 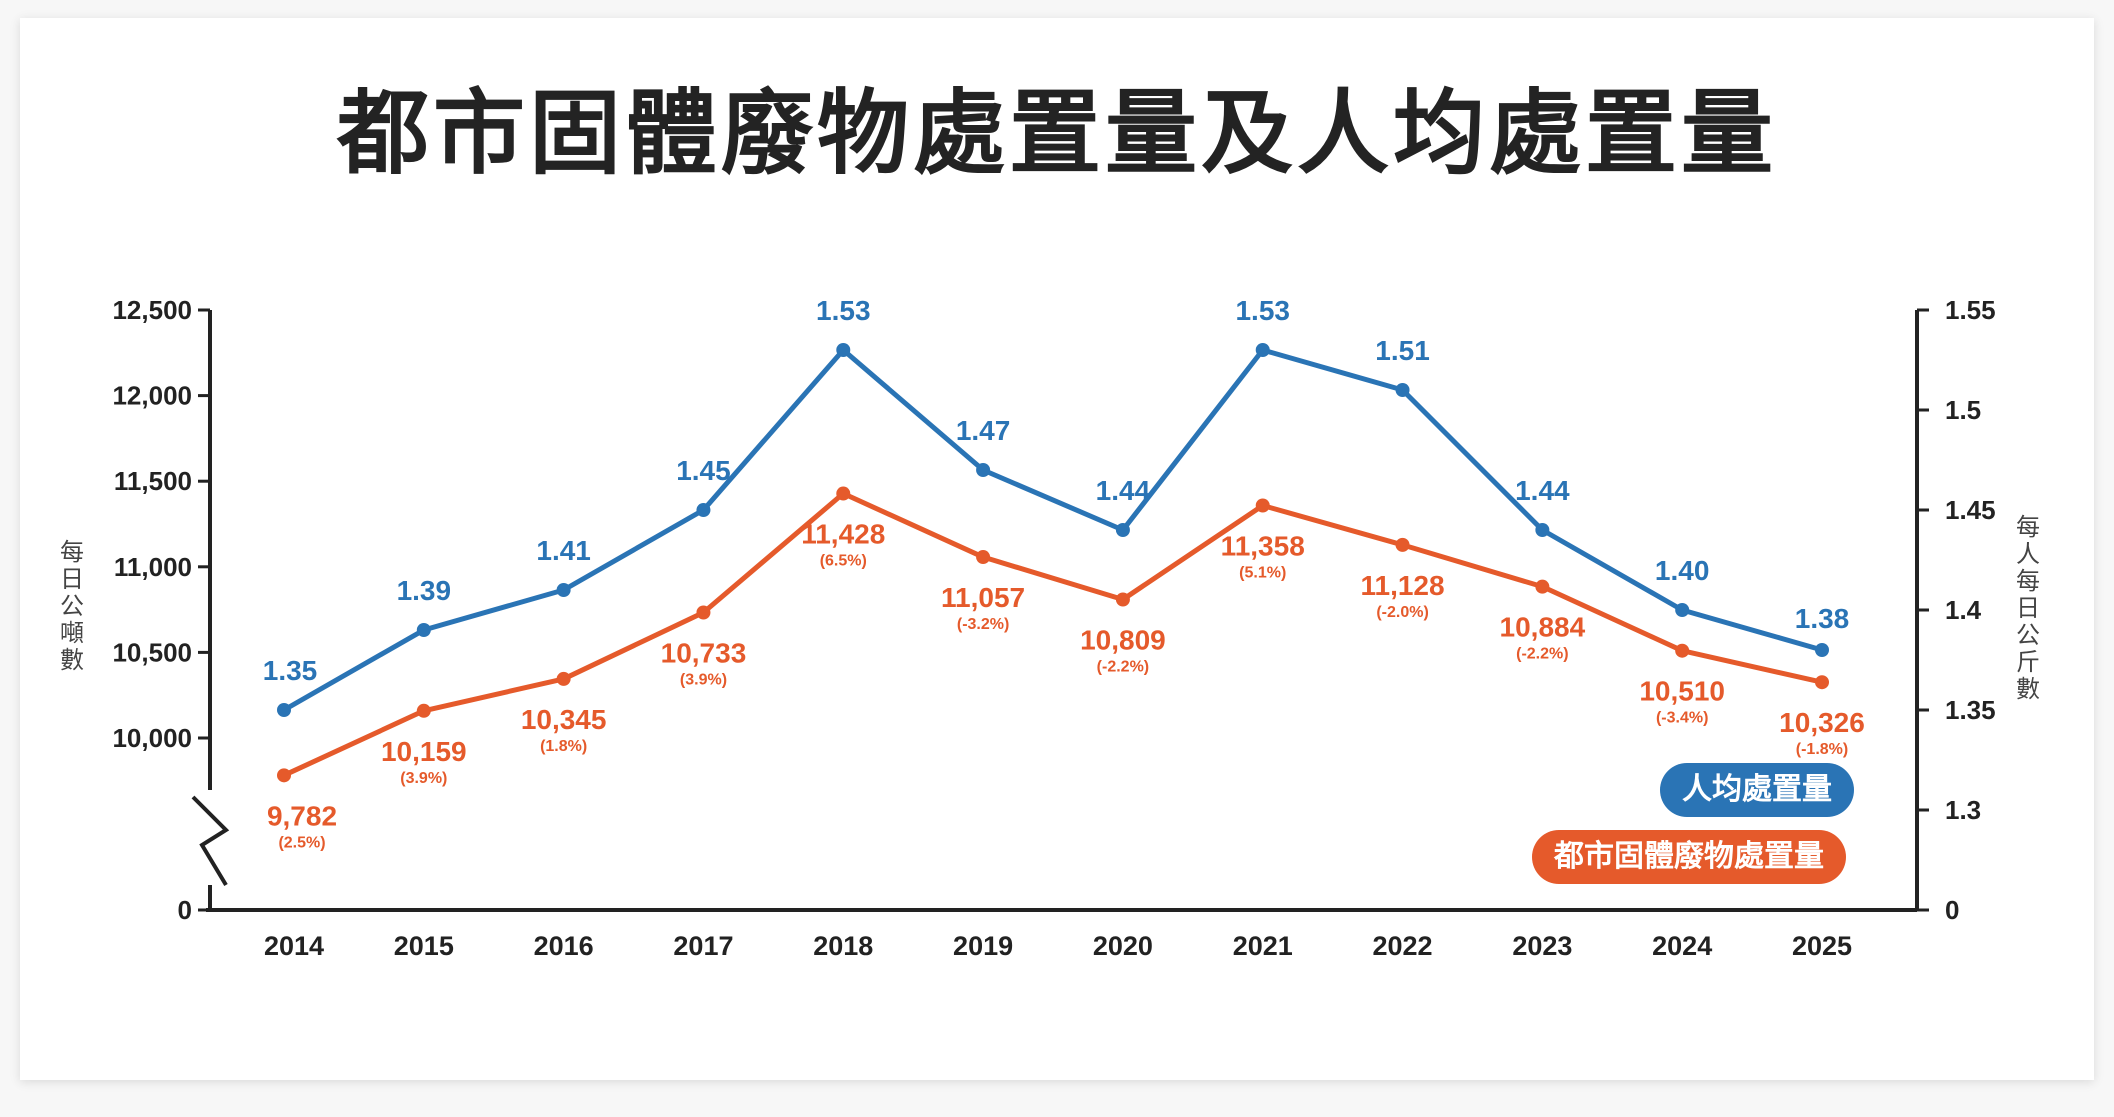 What do you see at coordinates (1263, 546) in the screenshot?
I see `total-disposal-data-label: 11,358` at bounding box center [1263, 546].